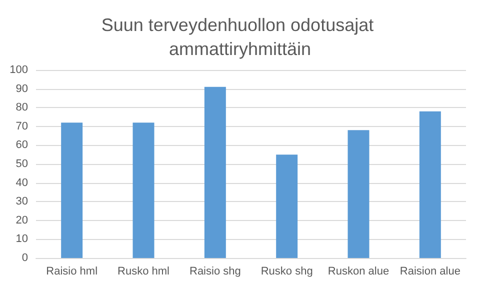 The height and width of the screenshot is (288, 480). I want to click on x-tick-label: Ruskon alue, so click(359, 272).